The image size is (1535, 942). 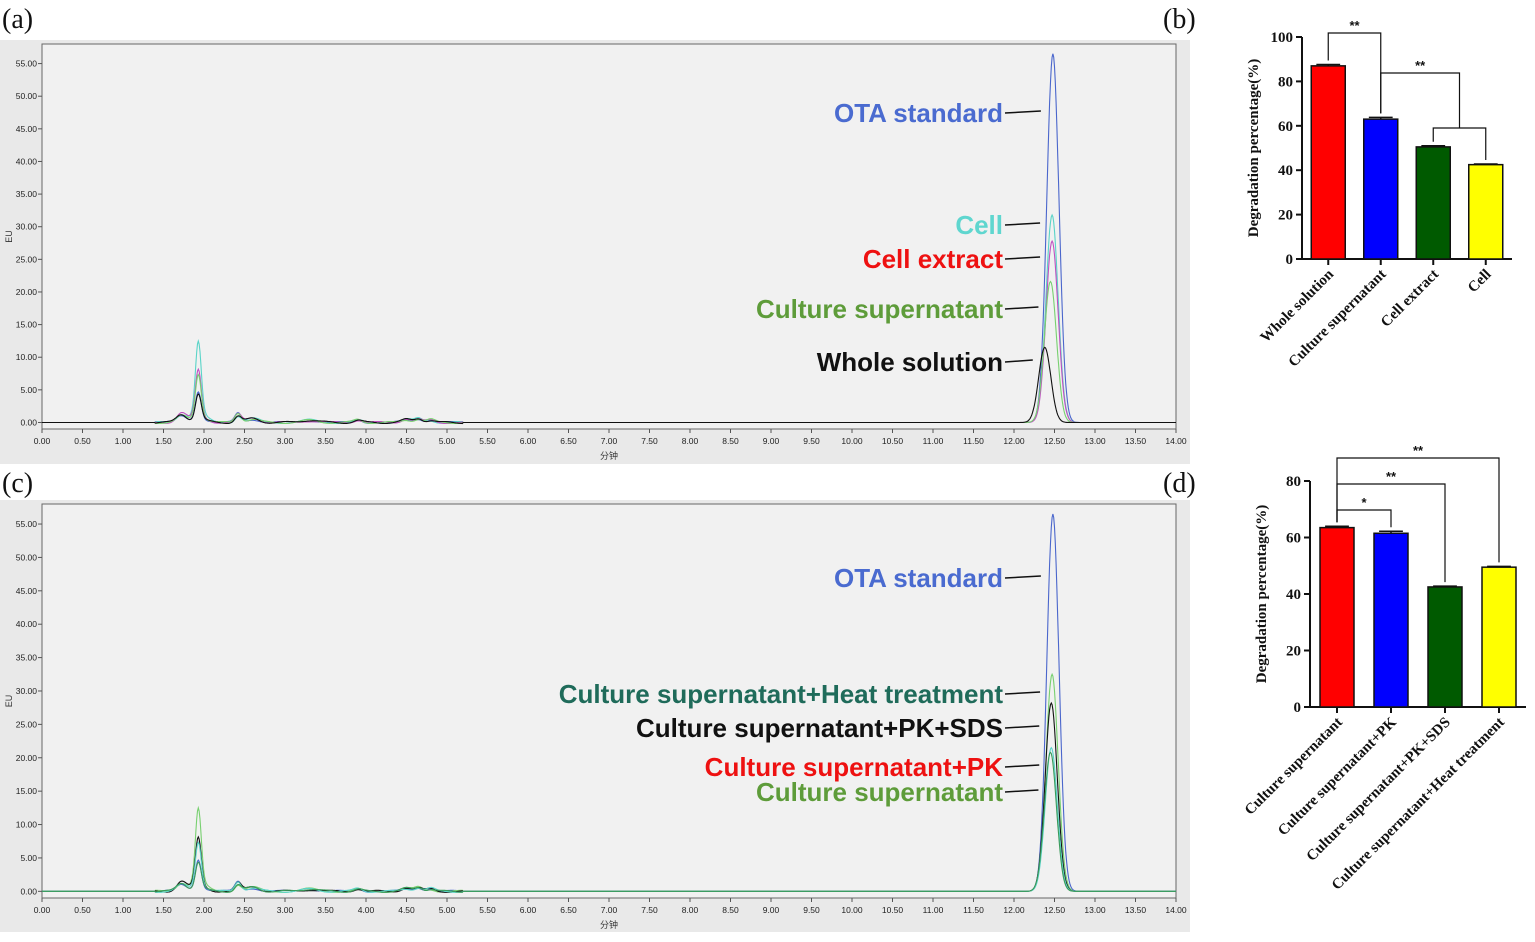 I want to click on x-tick-label: 8.50, so click(x=730, y=441).